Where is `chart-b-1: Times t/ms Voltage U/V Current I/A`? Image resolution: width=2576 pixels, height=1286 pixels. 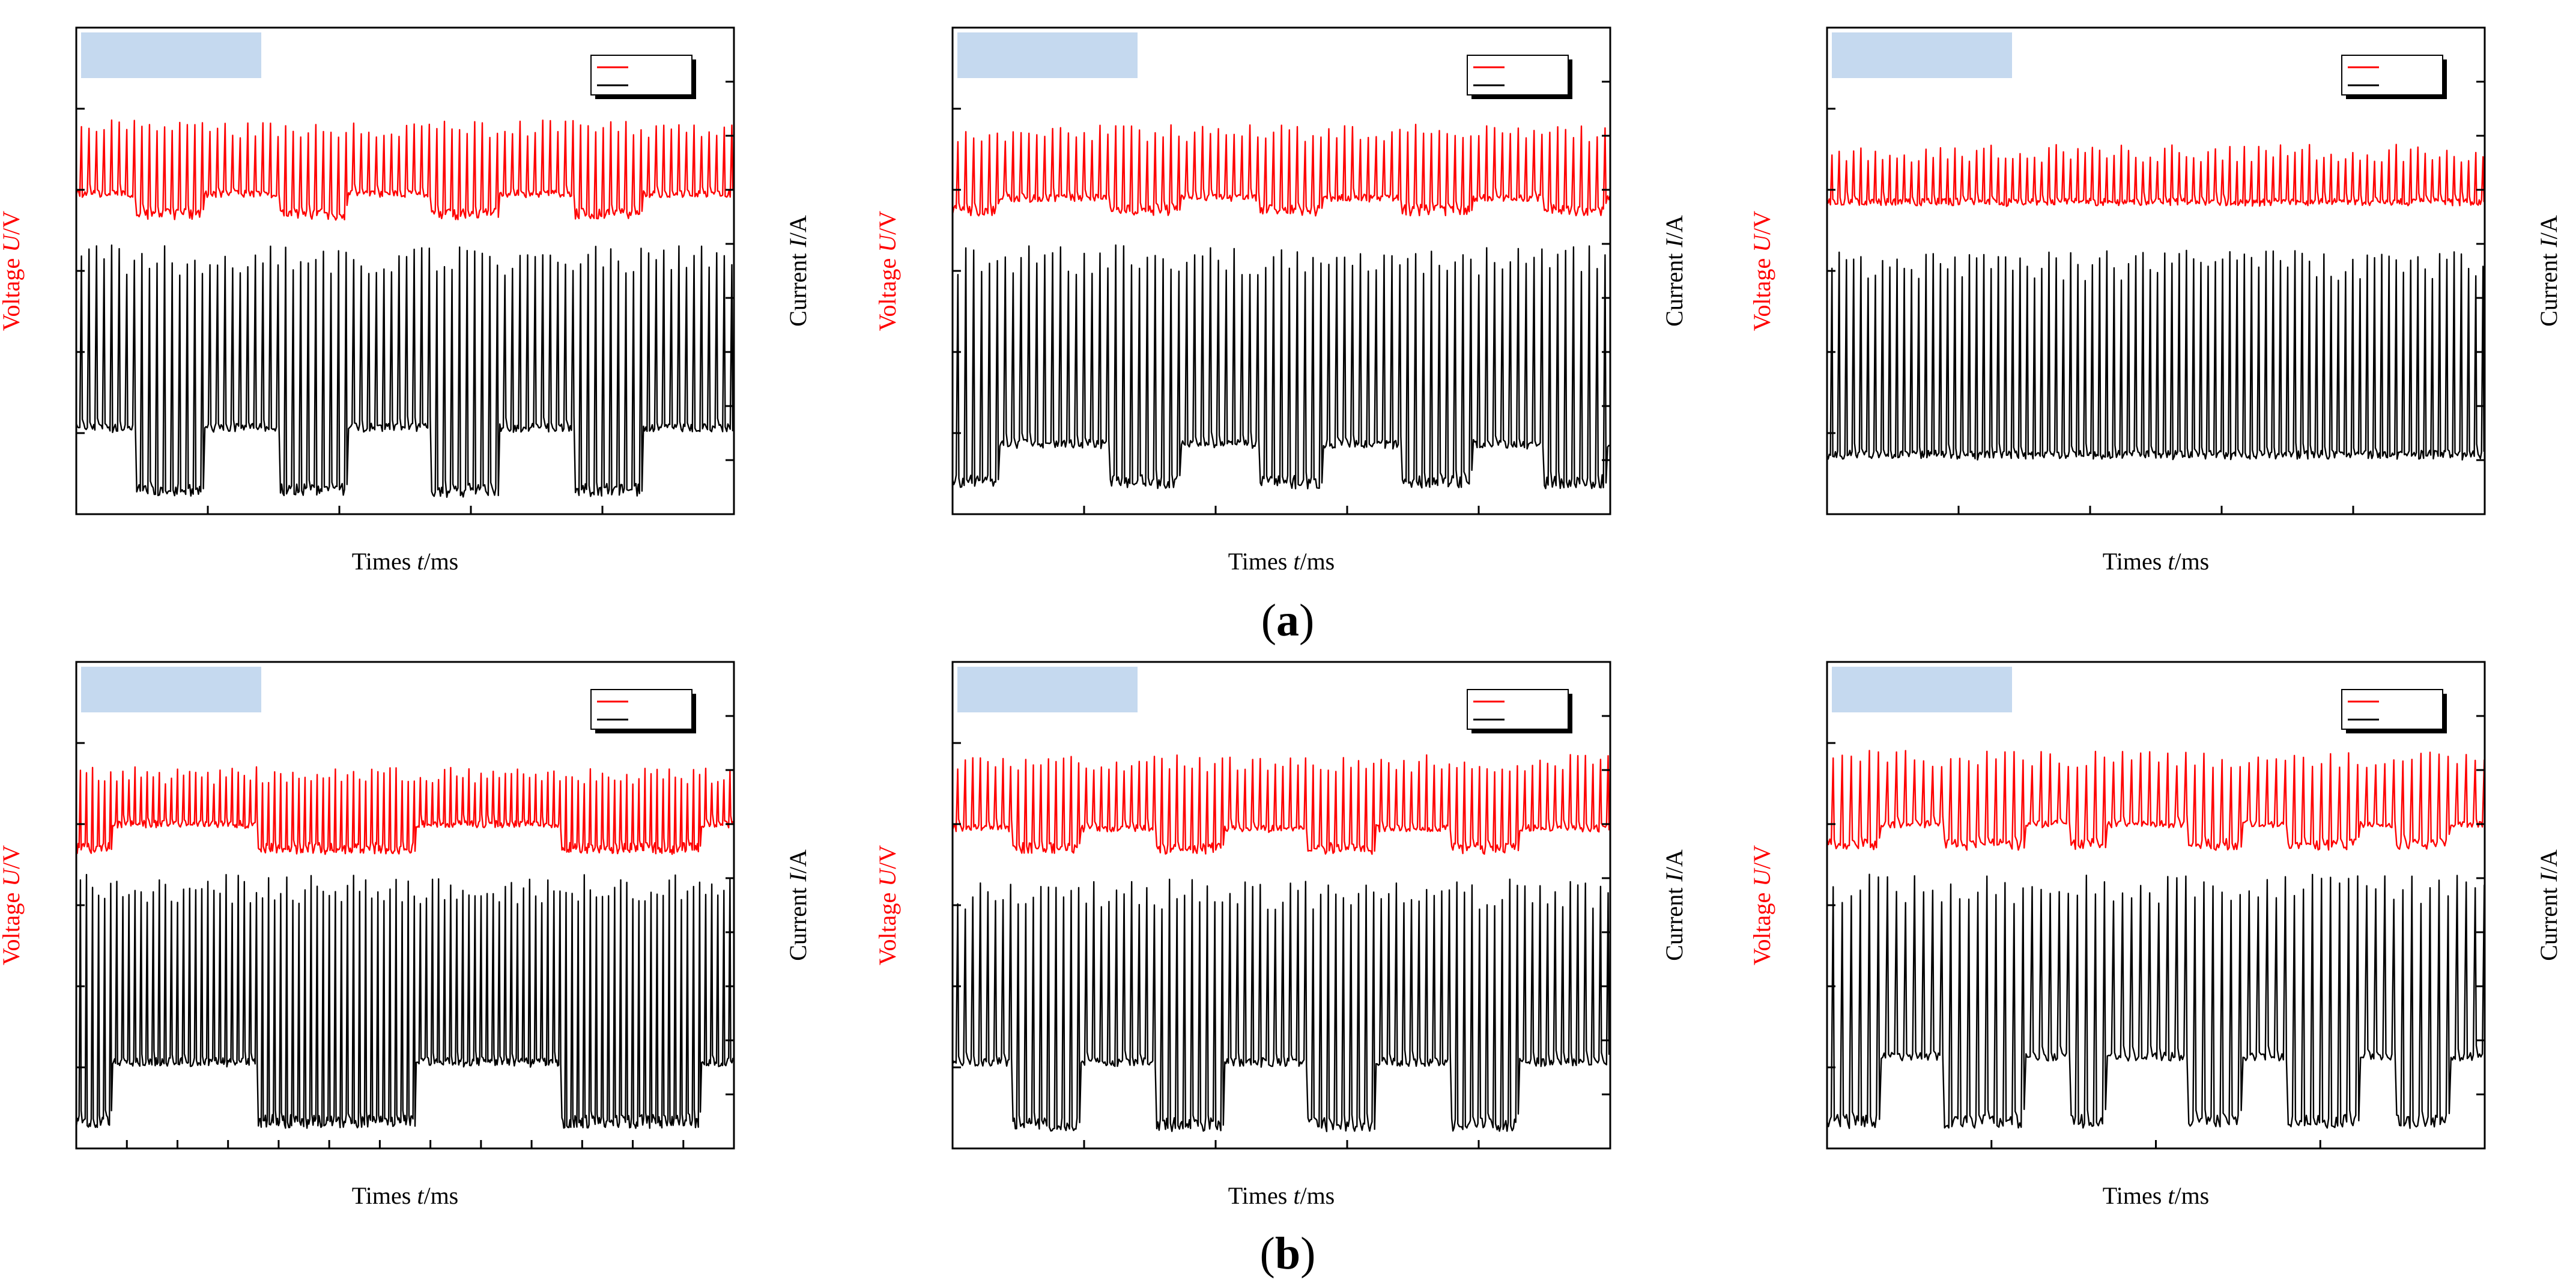
chart-b-1: Times t/ms Voltage U/V Current I/A is located at coordinates (405, 935).